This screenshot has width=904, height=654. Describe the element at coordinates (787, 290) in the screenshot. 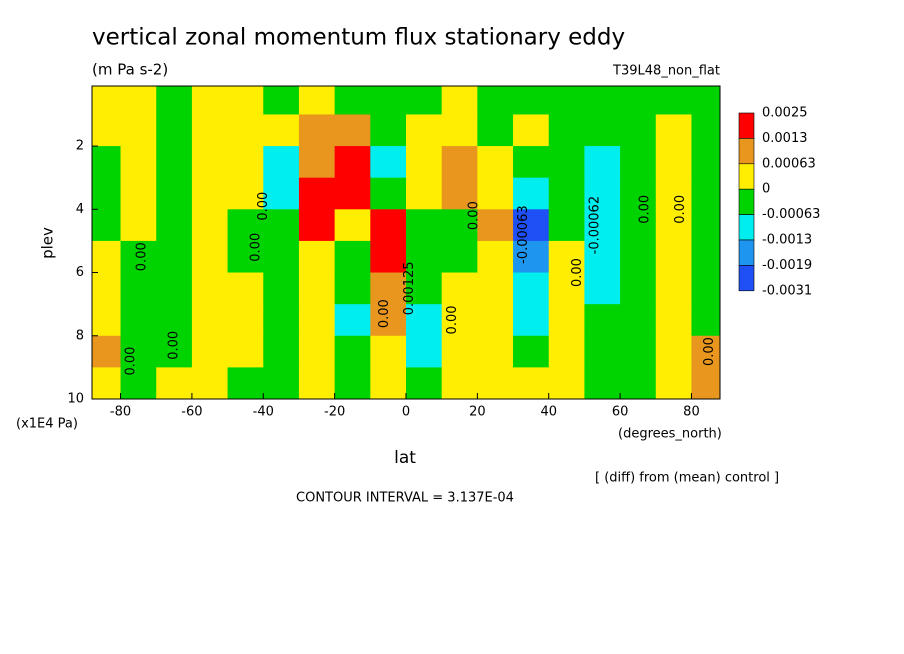

I see `colorbar-label: -0.0031` at that location.